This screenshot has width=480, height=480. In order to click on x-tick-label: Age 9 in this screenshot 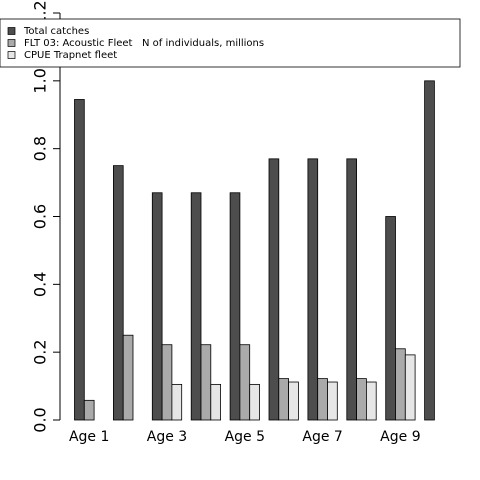, I will do `click(400, 437)`.